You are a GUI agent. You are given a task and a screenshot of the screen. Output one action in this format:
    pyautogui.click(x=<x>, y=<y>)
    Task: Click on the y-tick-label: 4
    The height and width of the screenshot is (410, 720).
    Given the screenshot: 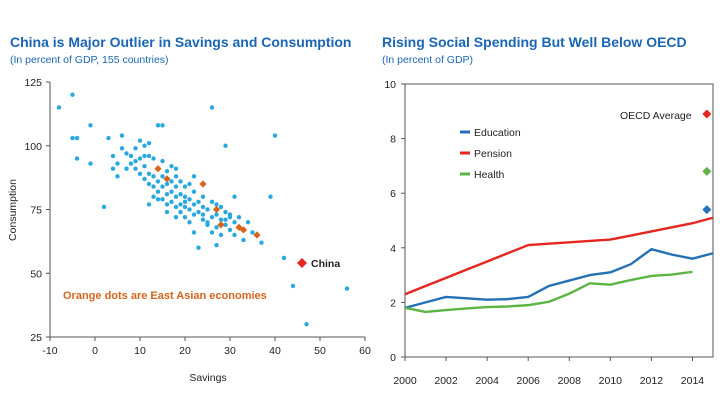 What is the action you would take?
    pyautogui.click(x=393, y=249)
    